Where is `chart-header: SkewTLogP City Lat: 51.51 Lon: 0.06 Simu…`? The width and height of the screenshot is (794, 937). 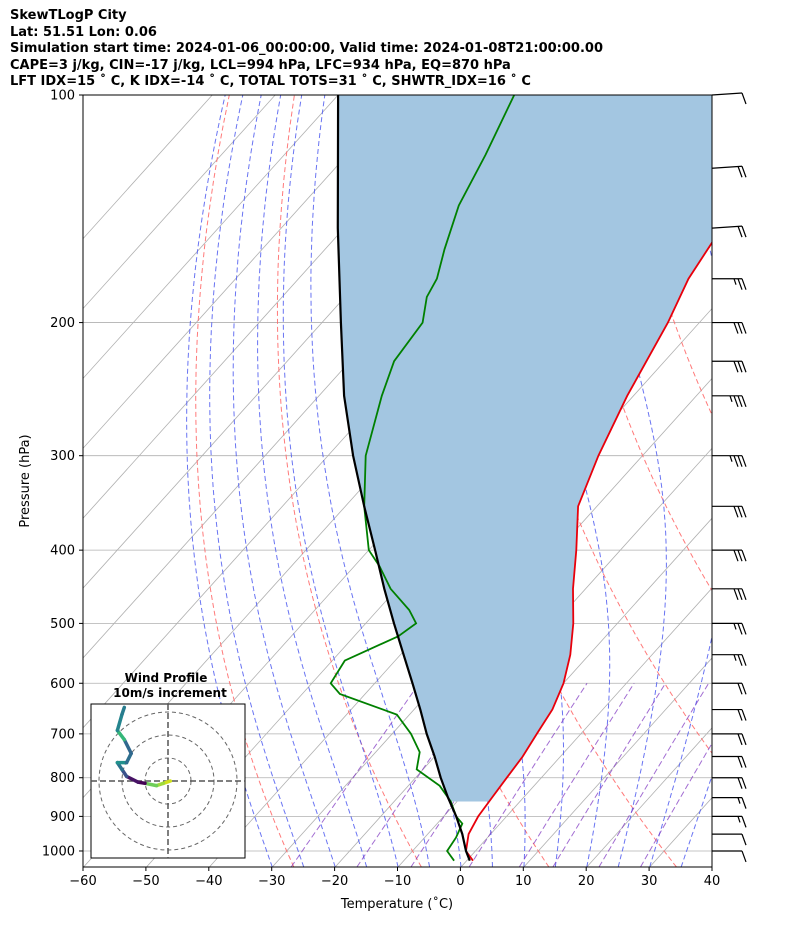
chart-header: SkewTLogP City Lat: 51.51 Lon: 0.06 Simu… is located at coordinates (306, 49).